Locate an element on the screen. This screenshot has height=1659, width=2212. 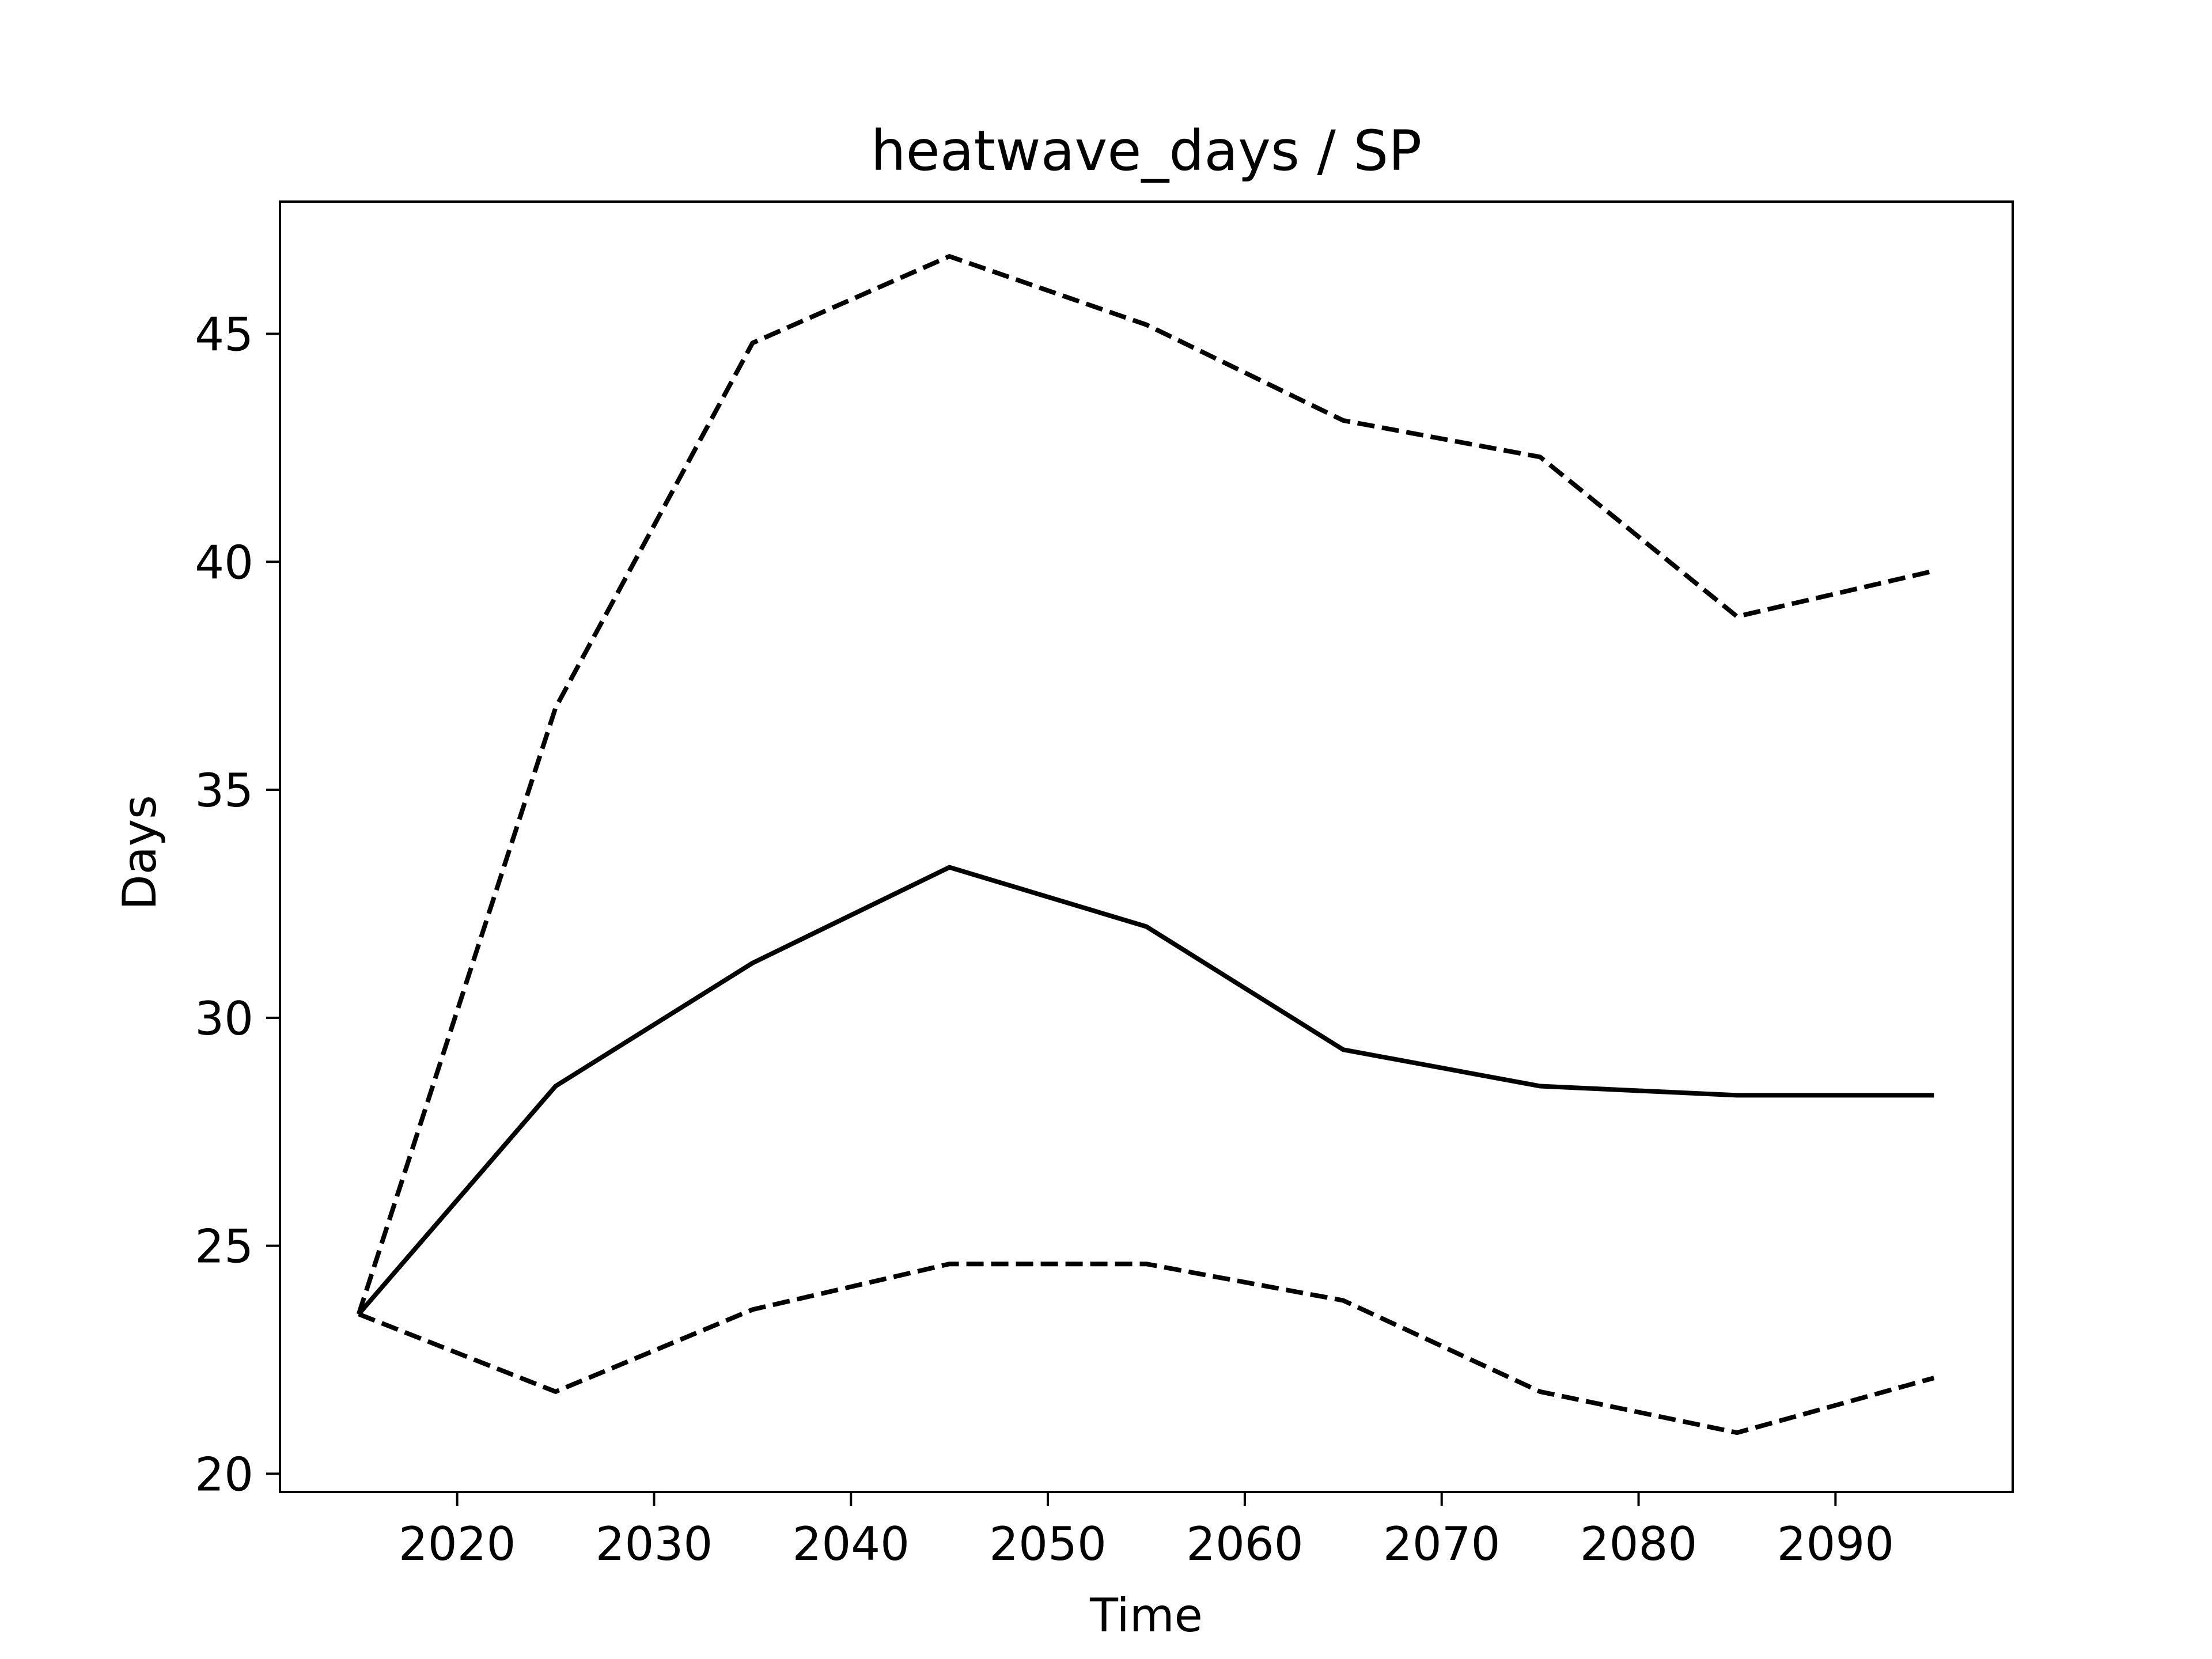
x-tick-label: 2020 is located at coordinates (457, 1544).